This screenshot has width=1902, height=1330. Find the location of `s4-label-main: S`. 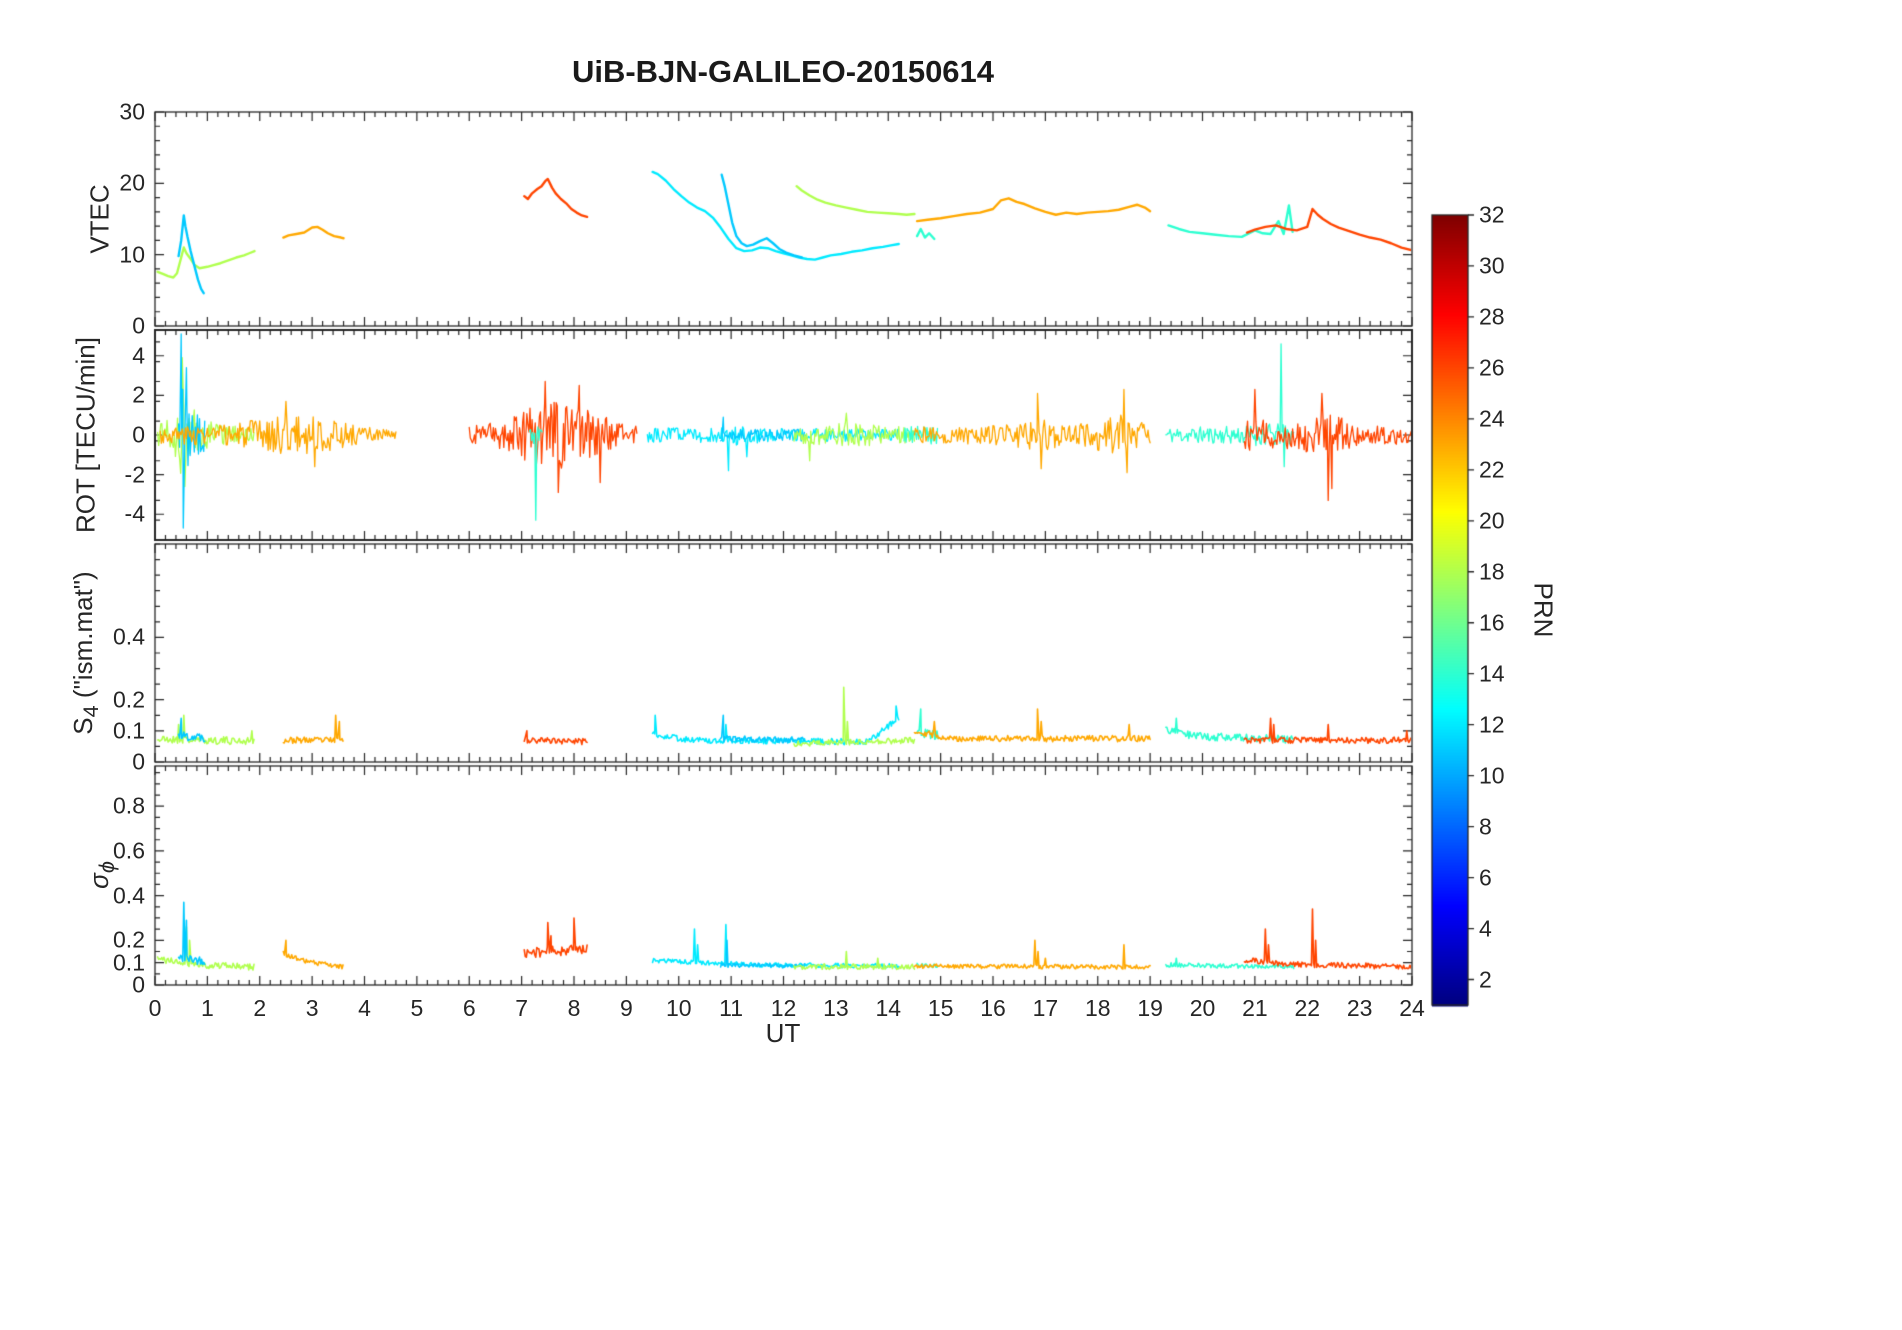

s4-label-main: S is located at coordinates (82, 726).